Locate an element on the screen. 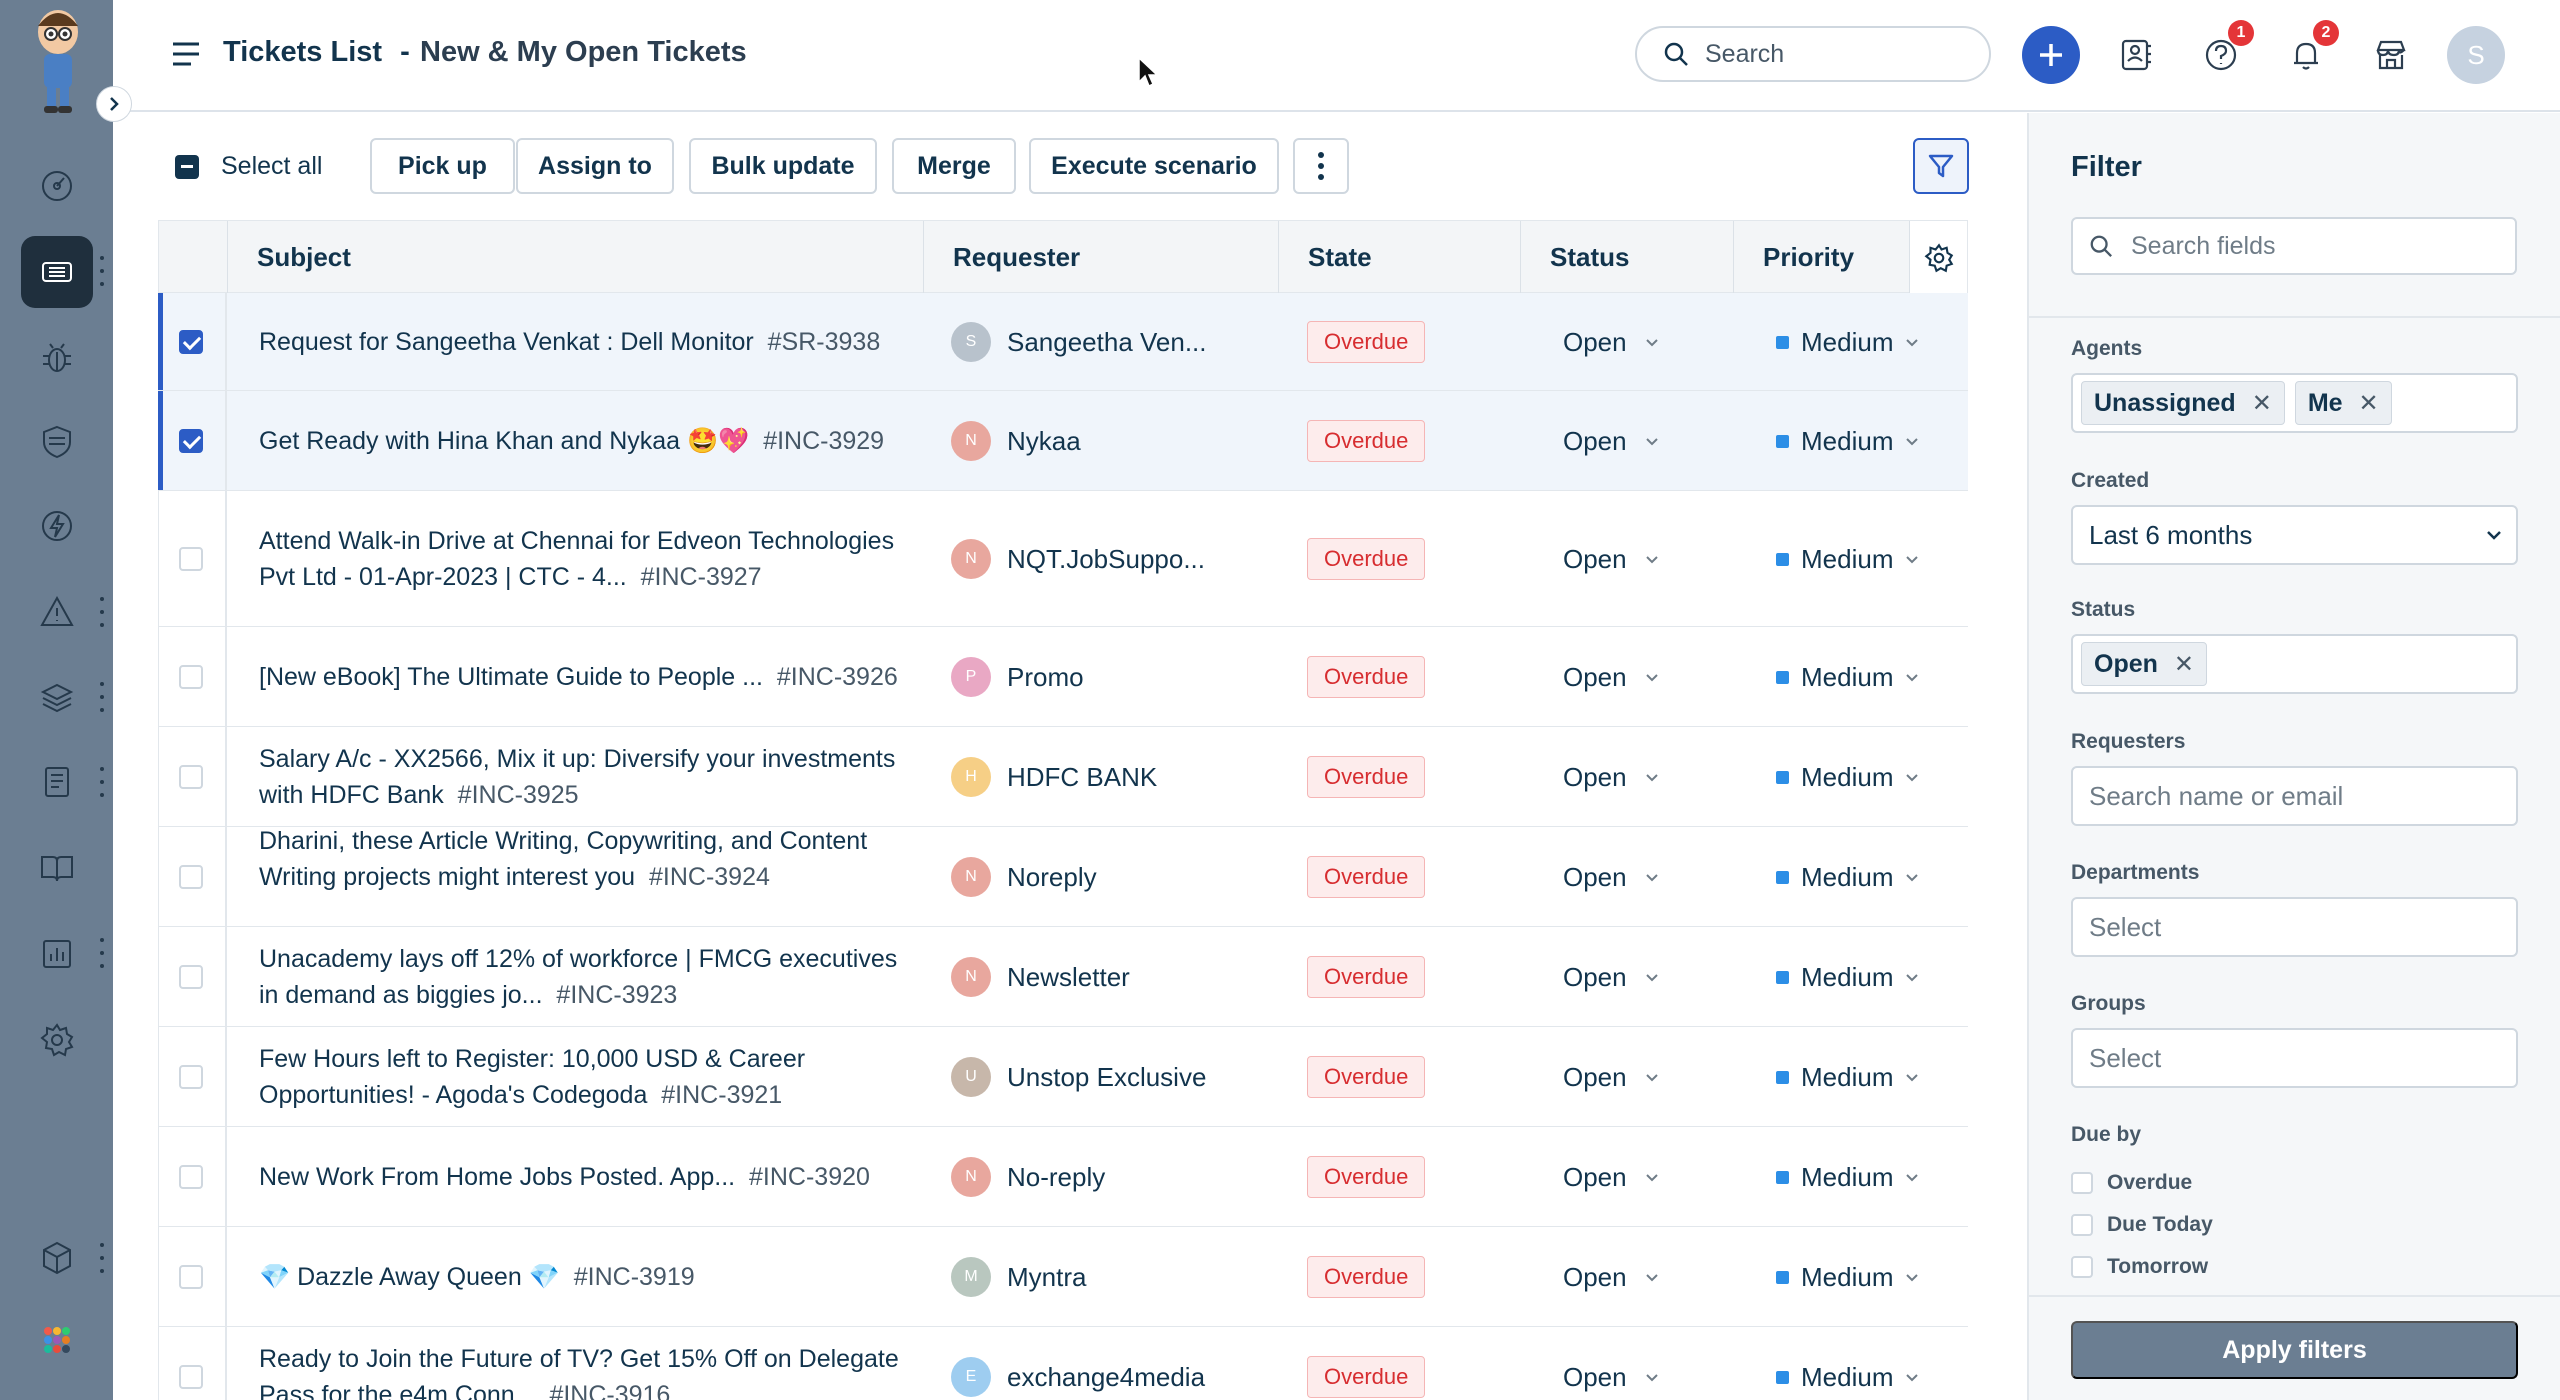 The height and width of the screenshot is (1400, 2560). nav-reports is located at coordinates (57, 954).